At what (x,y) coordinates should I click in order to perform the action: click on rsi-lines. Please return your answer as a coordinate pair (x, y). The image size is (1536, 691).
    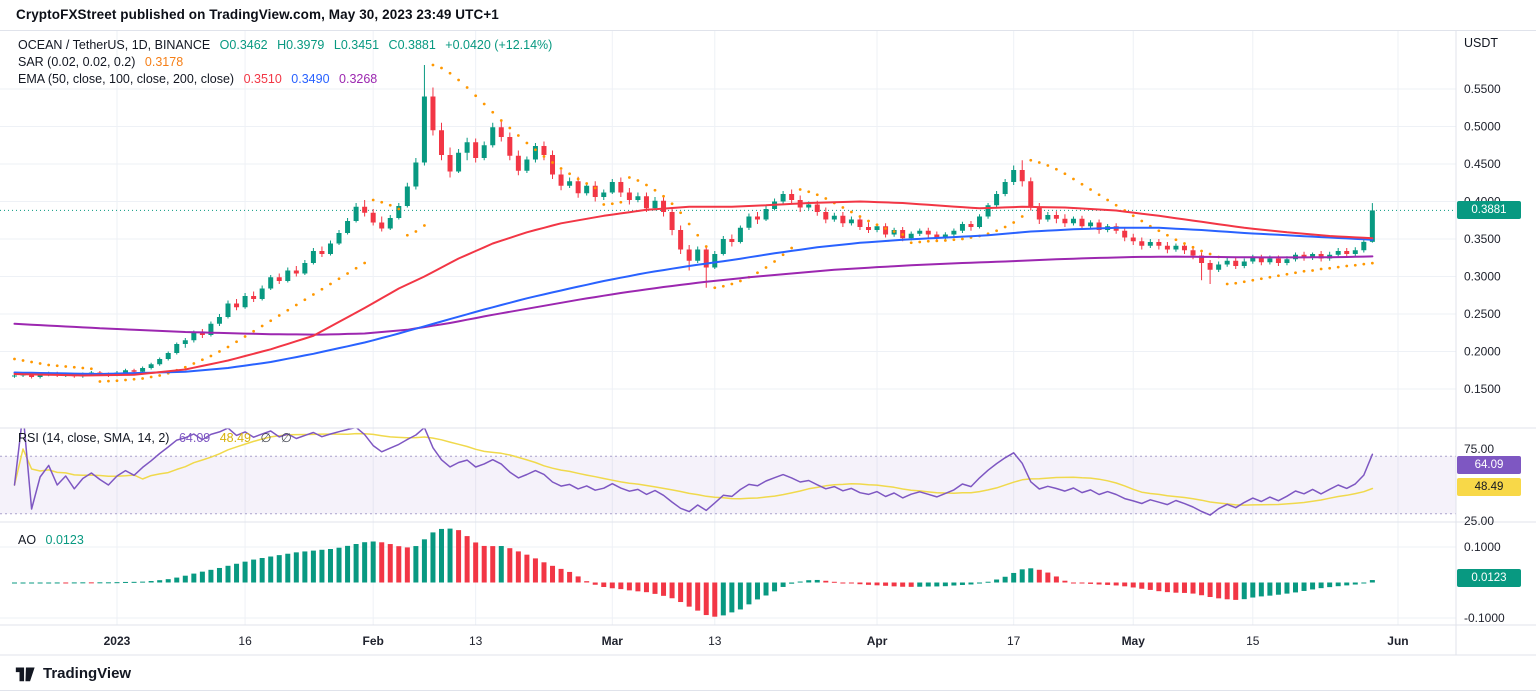
    Looking at the image, I should click on (693, 472).